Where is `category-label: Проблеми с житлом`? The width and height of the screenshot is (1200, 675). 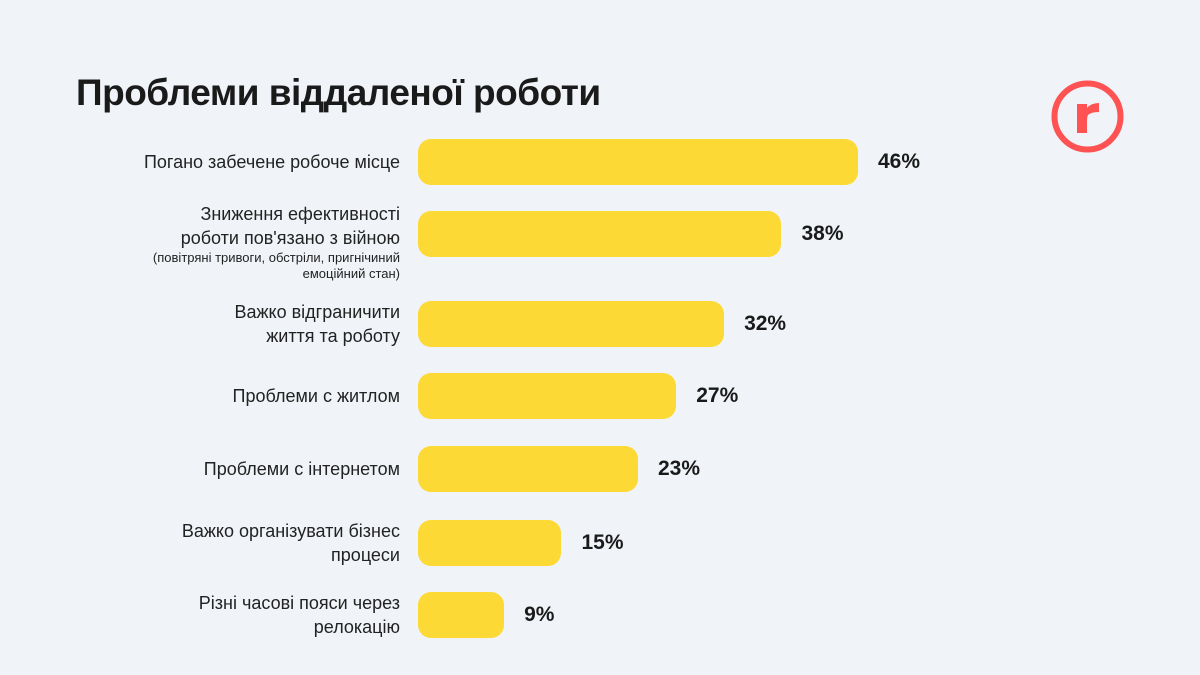 category-label: Проблеми с житлом is located at coordinates (235, 396).